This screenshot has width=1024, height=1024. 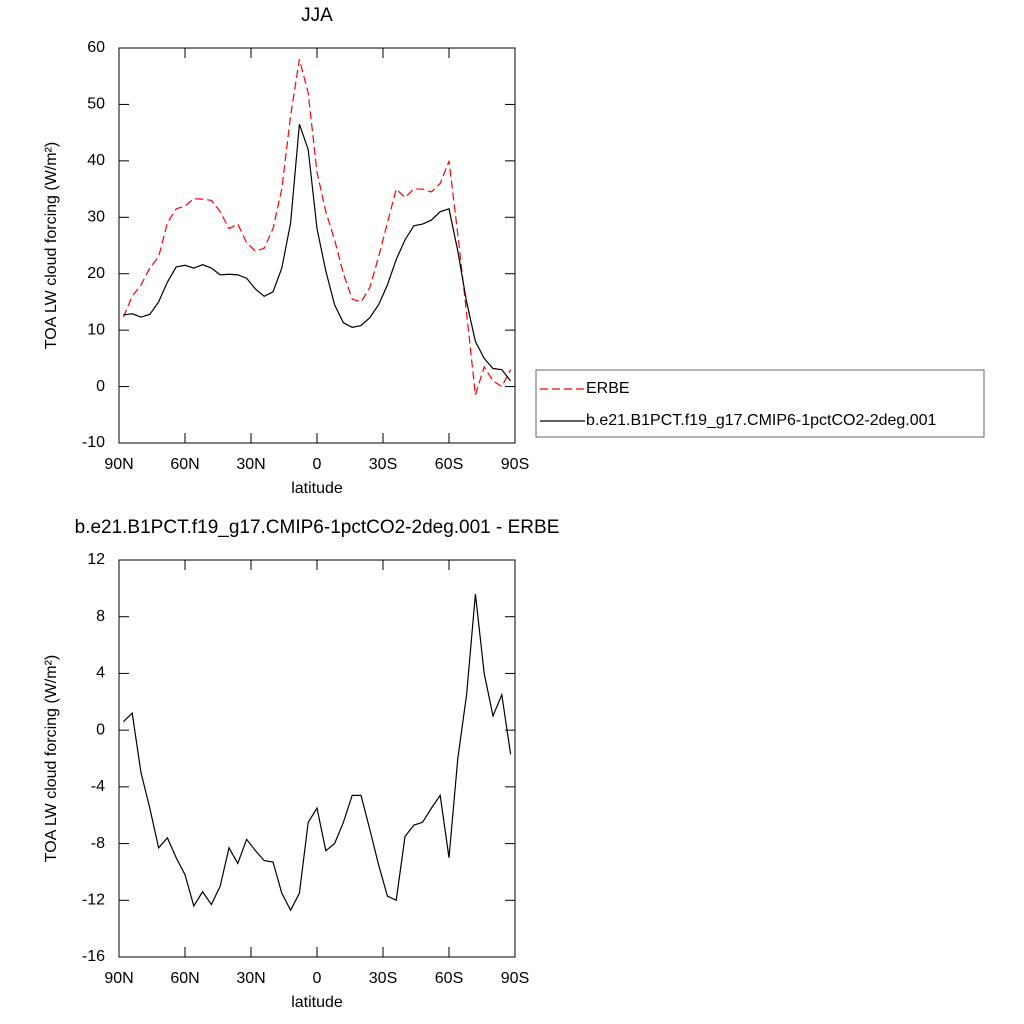 What do you see at coordinates (98, 843) in the screenshot?
I see `y-tick-label: -8` at bounding box center [98, 843].